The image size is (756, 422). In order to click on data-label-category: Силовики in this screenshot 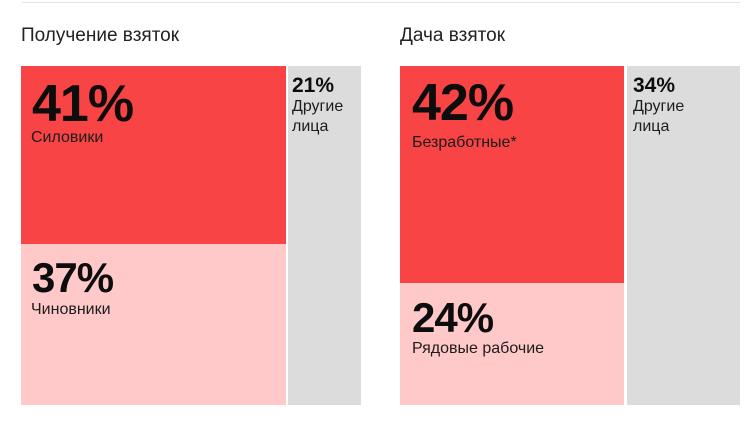, I will do `click(67, 137)`.